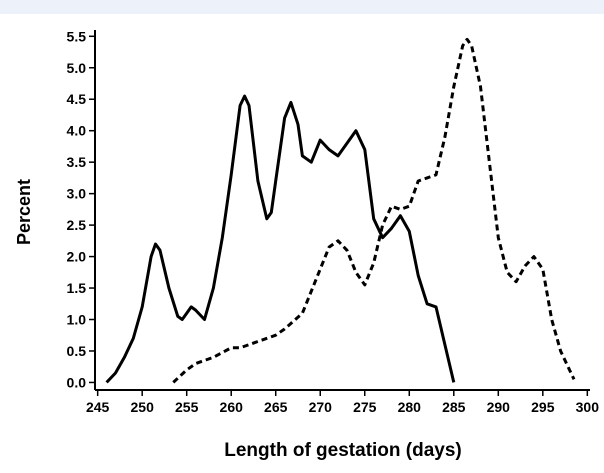 The height and width of the screenshot is (473, 604). I want to click on x-tick-label: 280, so click(410, 407).